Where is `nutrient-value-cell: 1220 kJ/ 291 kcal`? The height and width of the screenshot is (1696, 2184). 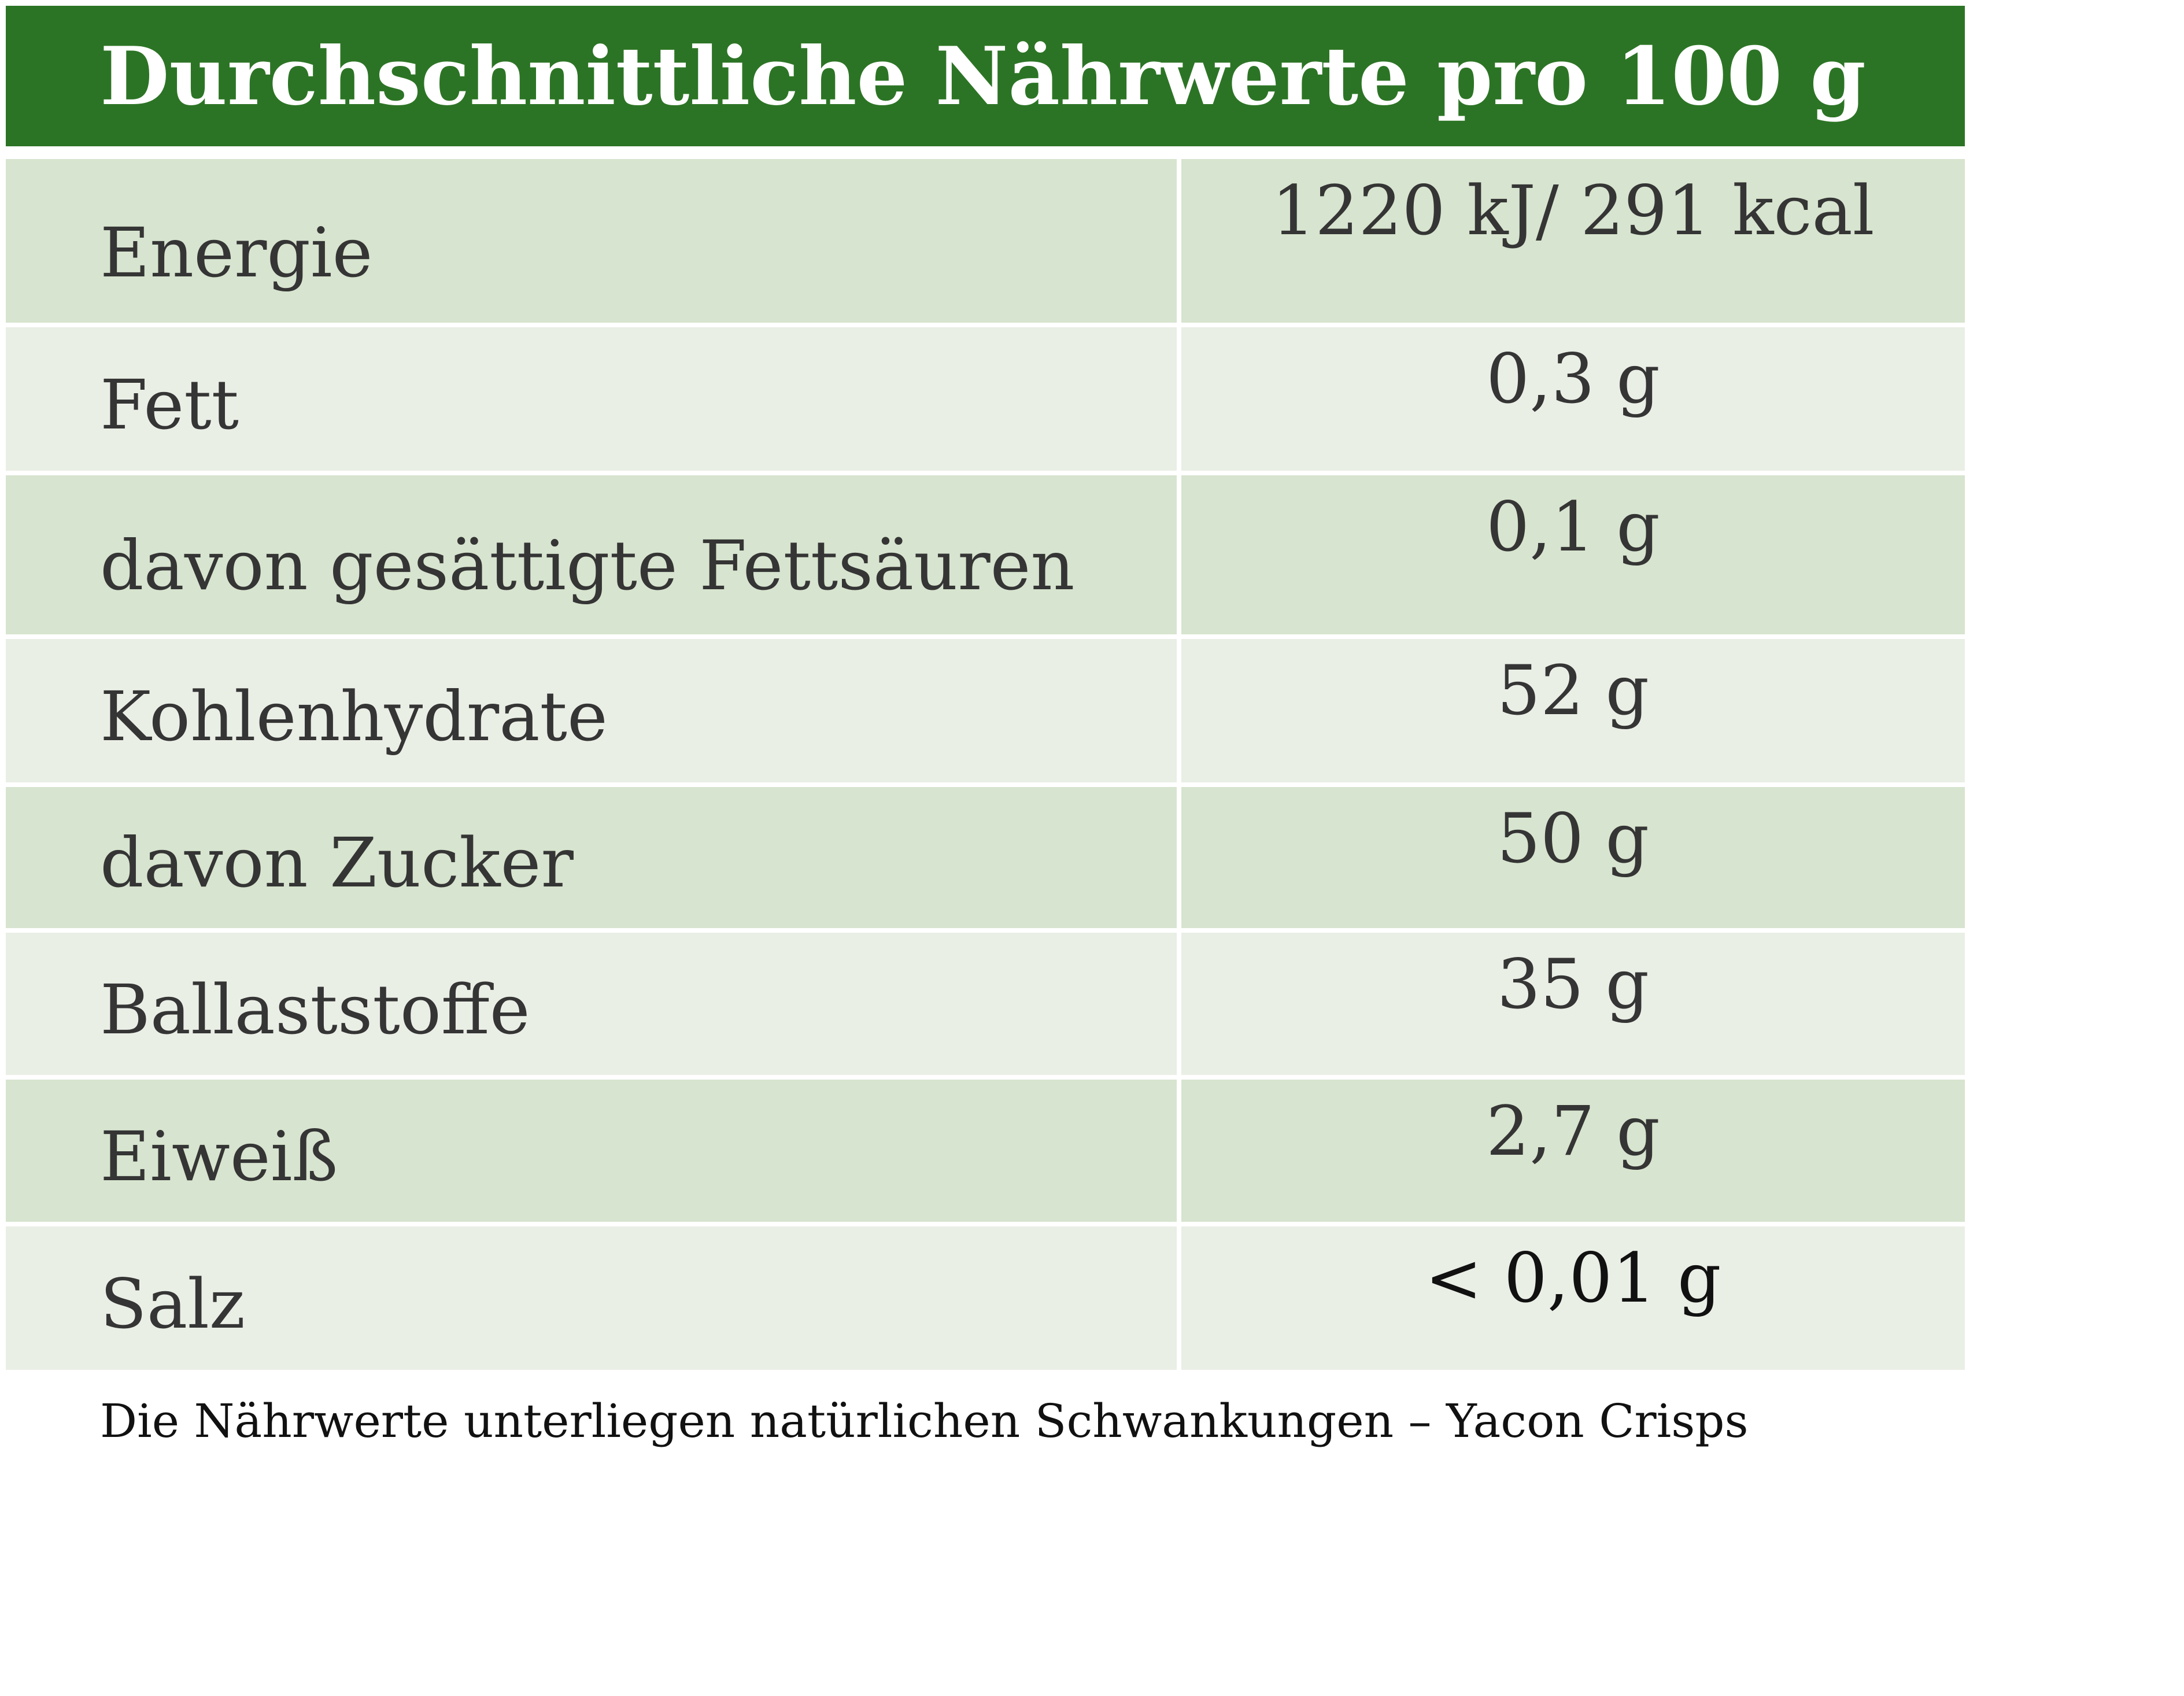 nutrient-value-cell: 1220 kJ/ 291 kcal is located at coordinates (1573, 241).